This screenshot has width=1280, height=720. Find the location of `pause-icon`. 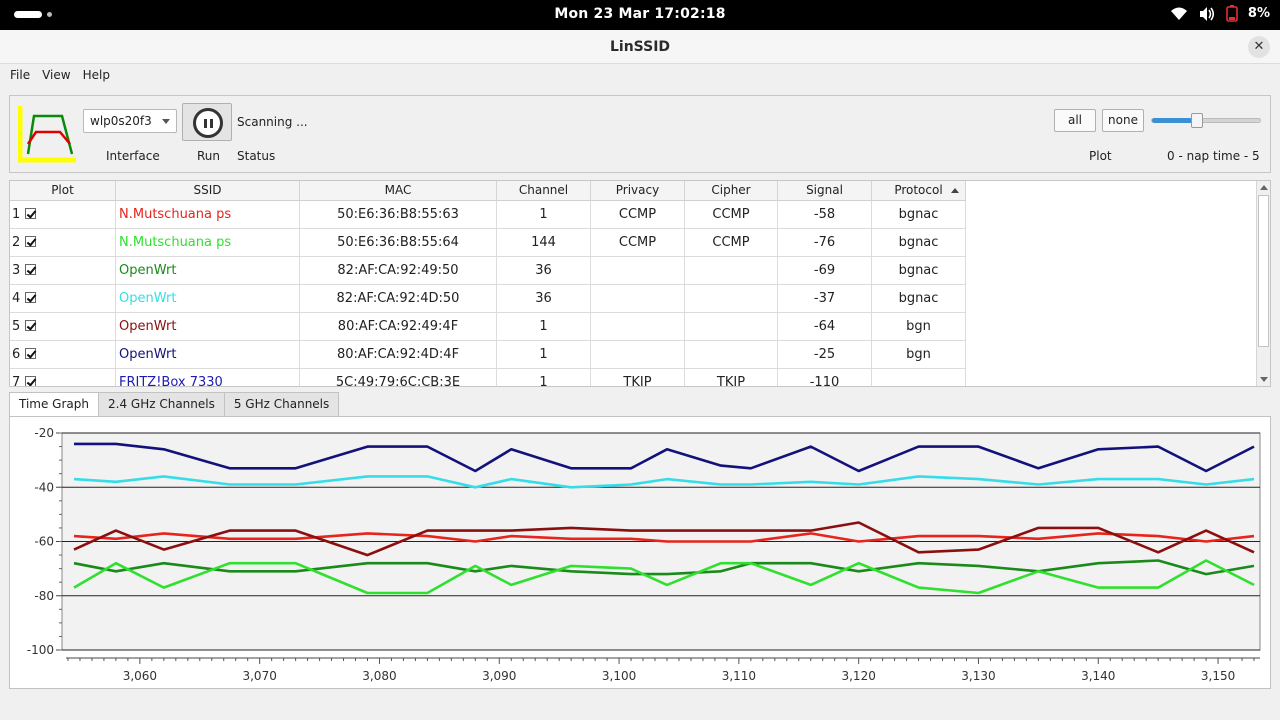

pause-icon is located at coordinates (208, 123).